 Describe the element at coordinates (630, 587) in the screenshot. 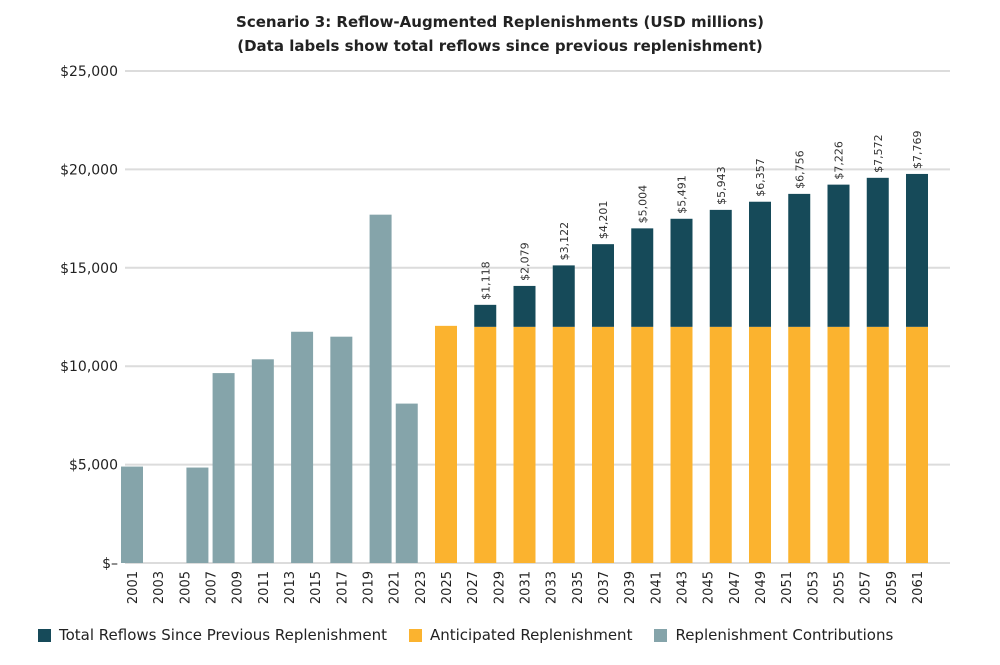

I see `x-tick-label: 2039` at that location.